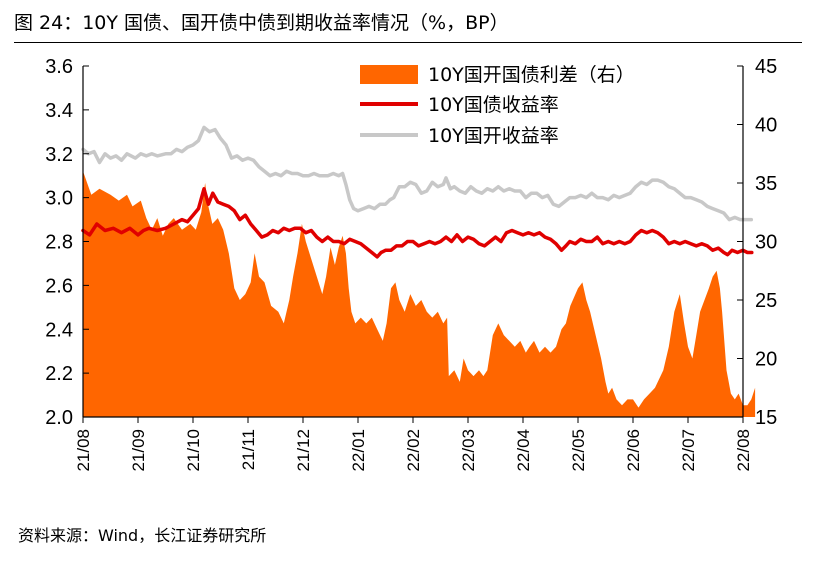 Image resolution: width=822 pixels, height=565 pixels. Describe the element at coordinates (193, 450) in the screenshot. I see `x-tick-label: 21/10` at that location.